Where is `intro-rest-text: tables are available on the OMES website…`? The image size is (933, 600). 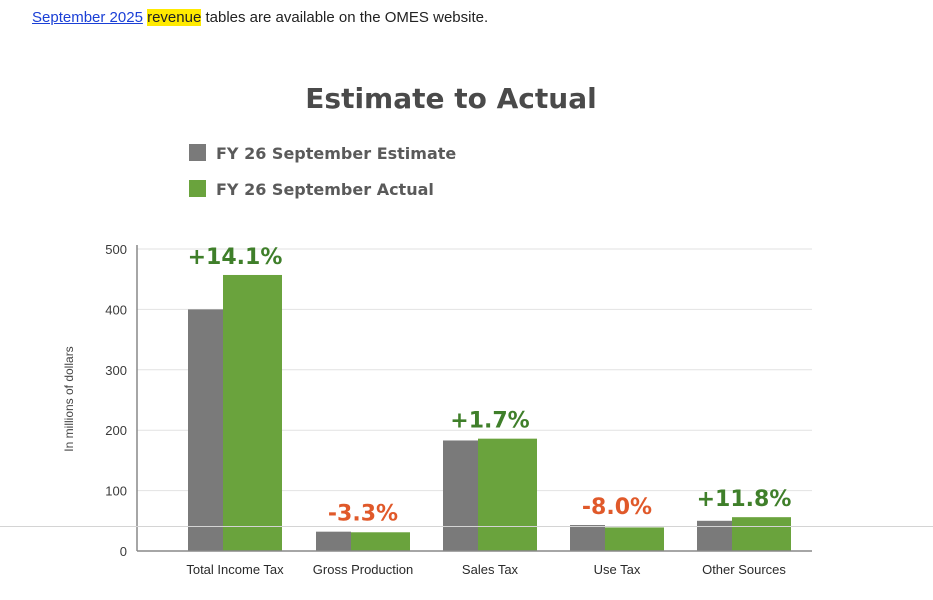 intro-rest-text: tables are available on the OMES website… is located at coordinates (345, 17).